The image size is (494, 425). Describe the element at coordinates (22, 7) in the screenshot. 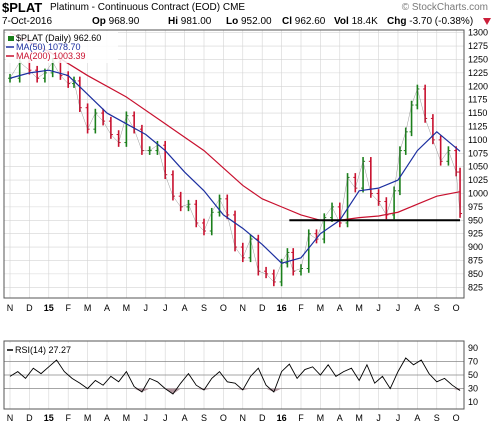

I see `ticker-symbol: $PLAT` at that location.